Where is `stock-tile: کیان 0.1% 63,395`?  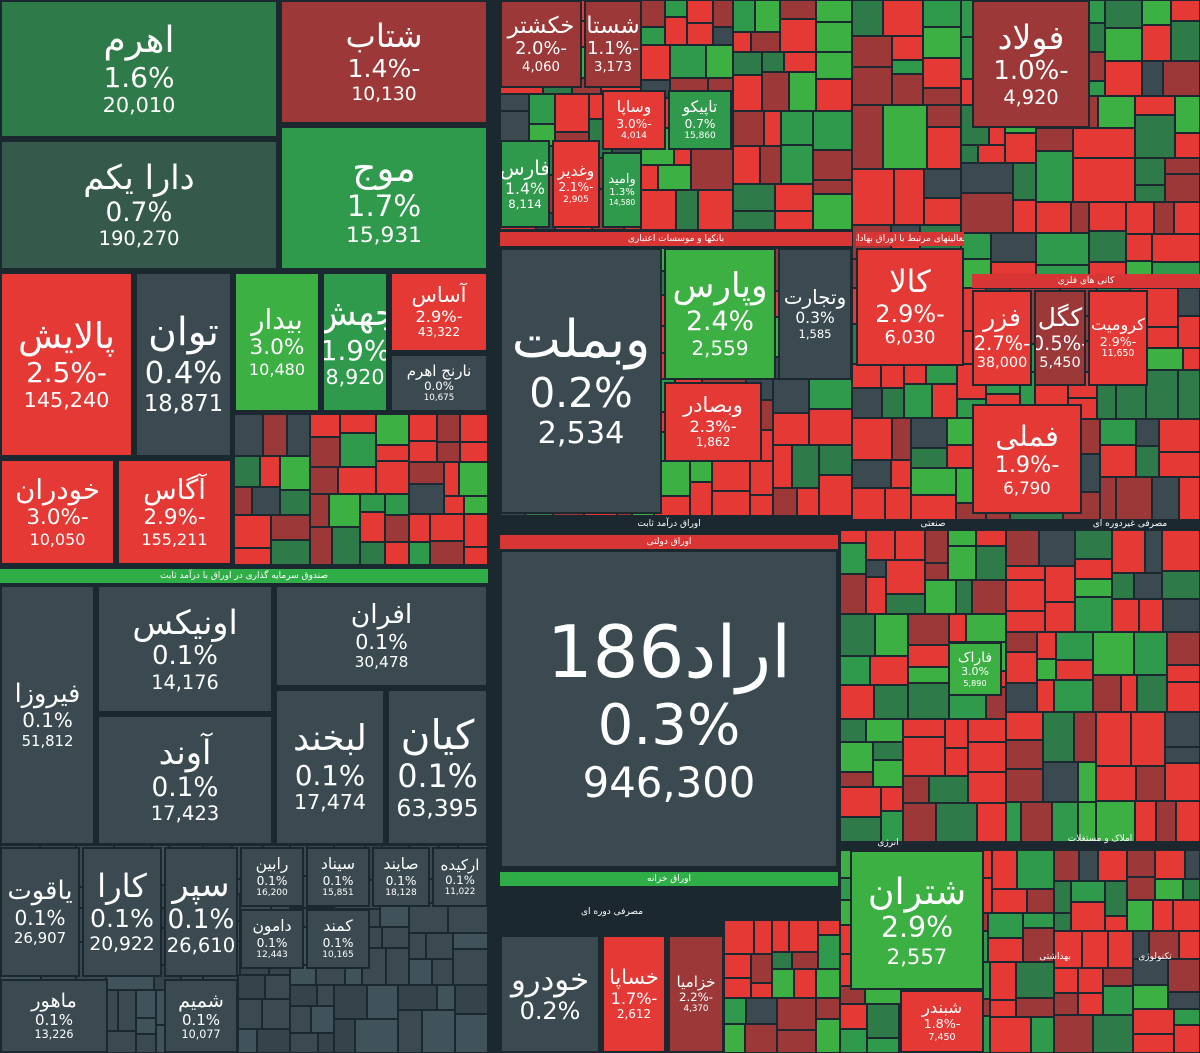 stock-tile: کیان 0.1% 63,395 is located at coordinates (437, 767).